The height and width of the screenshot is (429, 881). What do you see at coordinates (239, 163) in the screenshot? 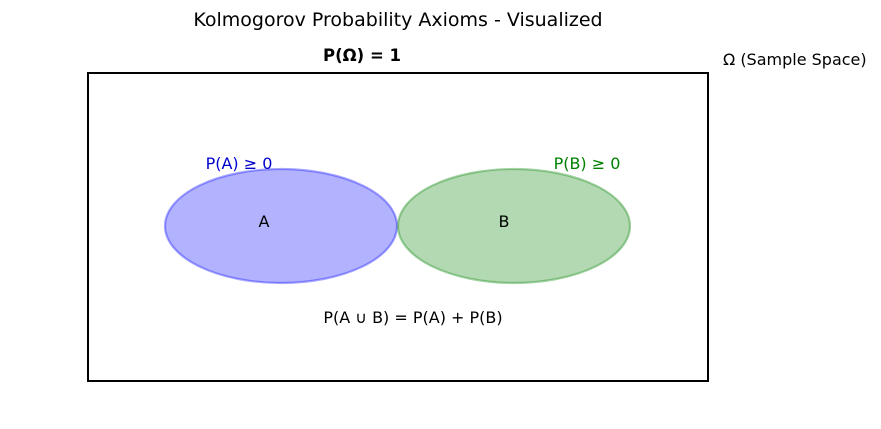
I see `event-a-axiom-label: P(A) ≥ 0` at bounding box center [239, 163].